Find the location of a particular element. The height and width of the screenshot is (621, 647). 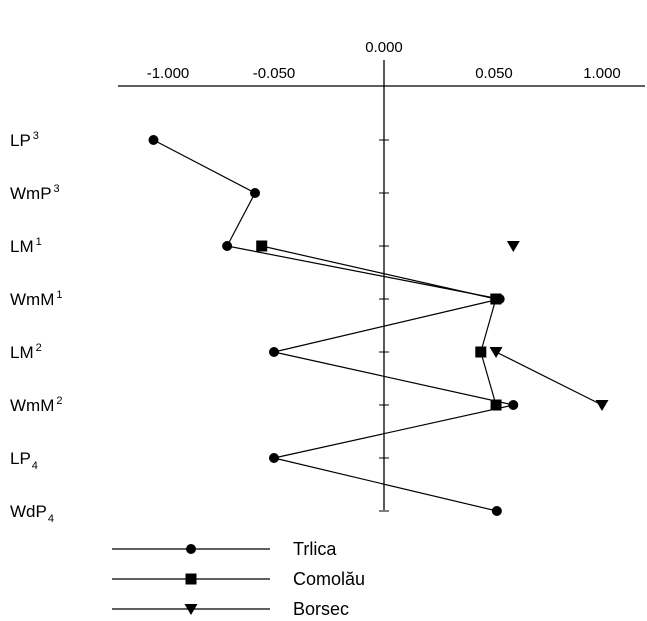

x-tick-label: -0.050 is located at coordinates (274, 73).